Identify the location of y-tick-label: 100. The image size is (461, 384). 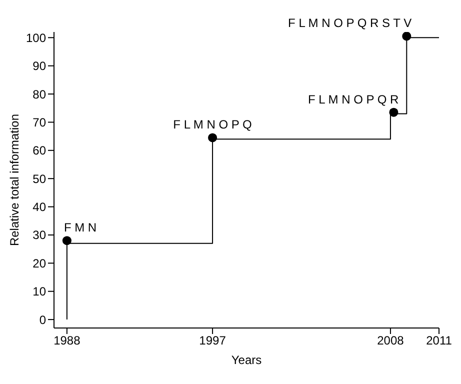
(36, 37).